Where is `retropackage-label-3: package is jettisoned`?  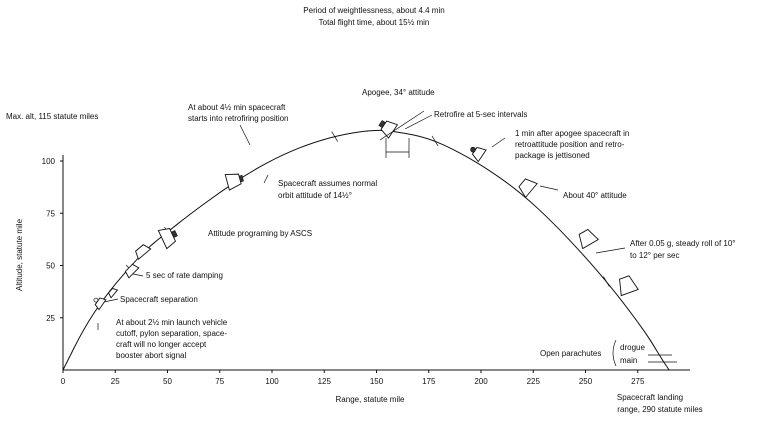 retropackage-label-3: package is jettisoned is located at coordinates (552, 155).